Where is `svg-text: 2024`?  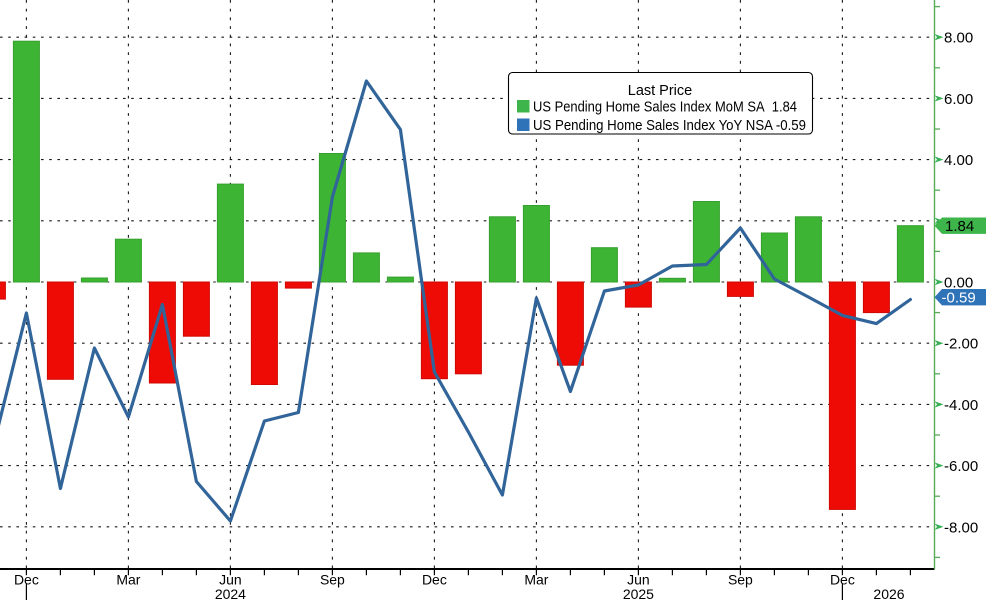 svg-text: 2024 is located at coordinates (230, 593).